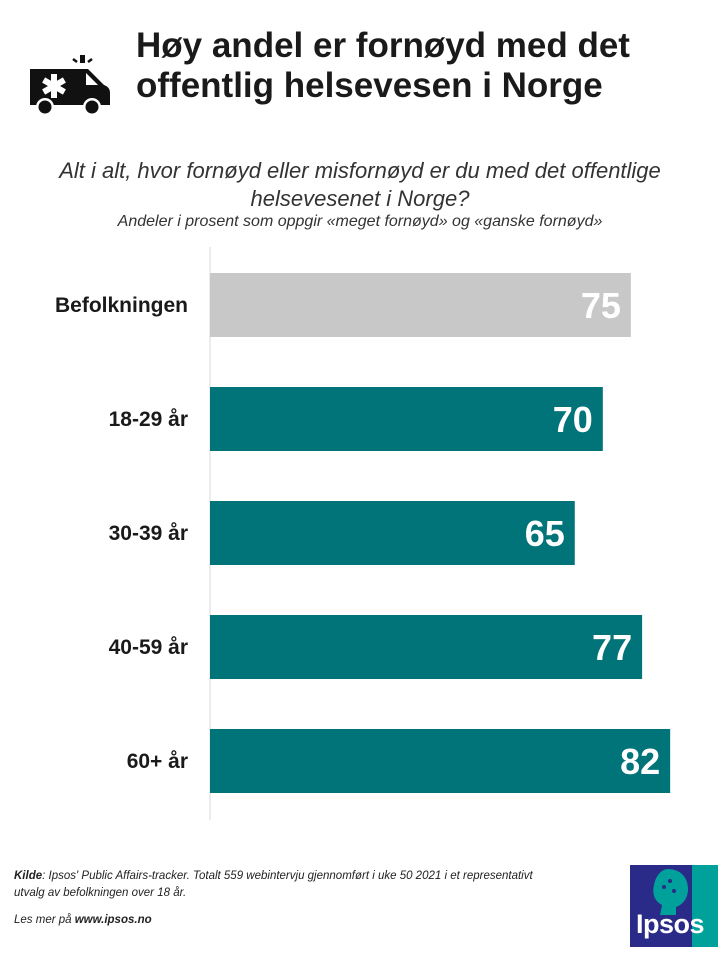 The width and height of the screenshot is (720, 960). I want to click on category-label-60-r: 60+ år, so click(157, 761).